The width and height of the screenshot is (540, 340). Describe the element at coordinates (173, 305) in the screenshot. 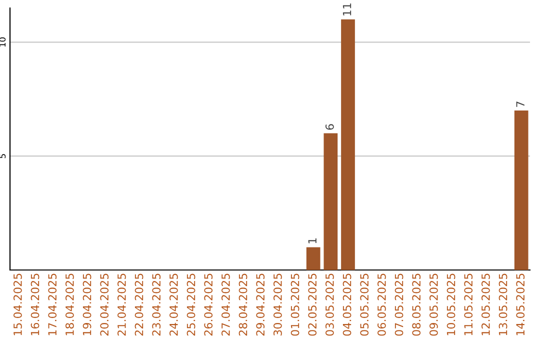

I see `x-tick-label: 24.04.2025` at that location.